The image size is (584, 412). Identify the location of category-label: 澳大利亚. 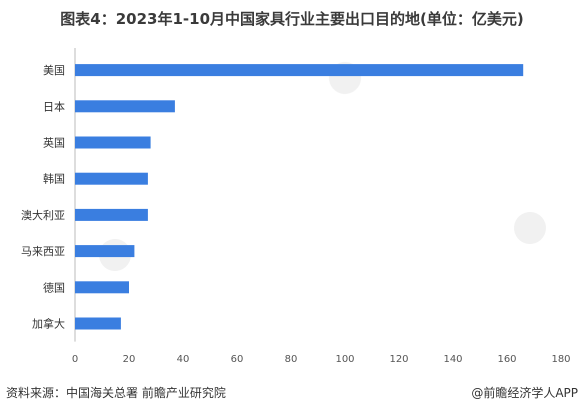
(43, 215).